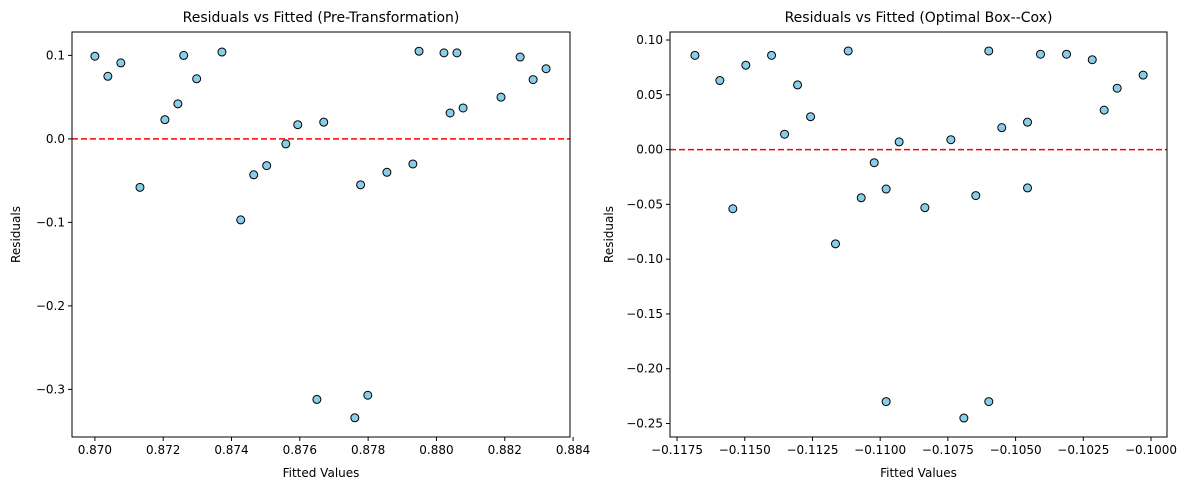 The image size is (1187, 490). What do you see at coordinates (505, 450) in the screenshot?
I see `x-tick-label: 0.882` at bounding box center [505, 450].